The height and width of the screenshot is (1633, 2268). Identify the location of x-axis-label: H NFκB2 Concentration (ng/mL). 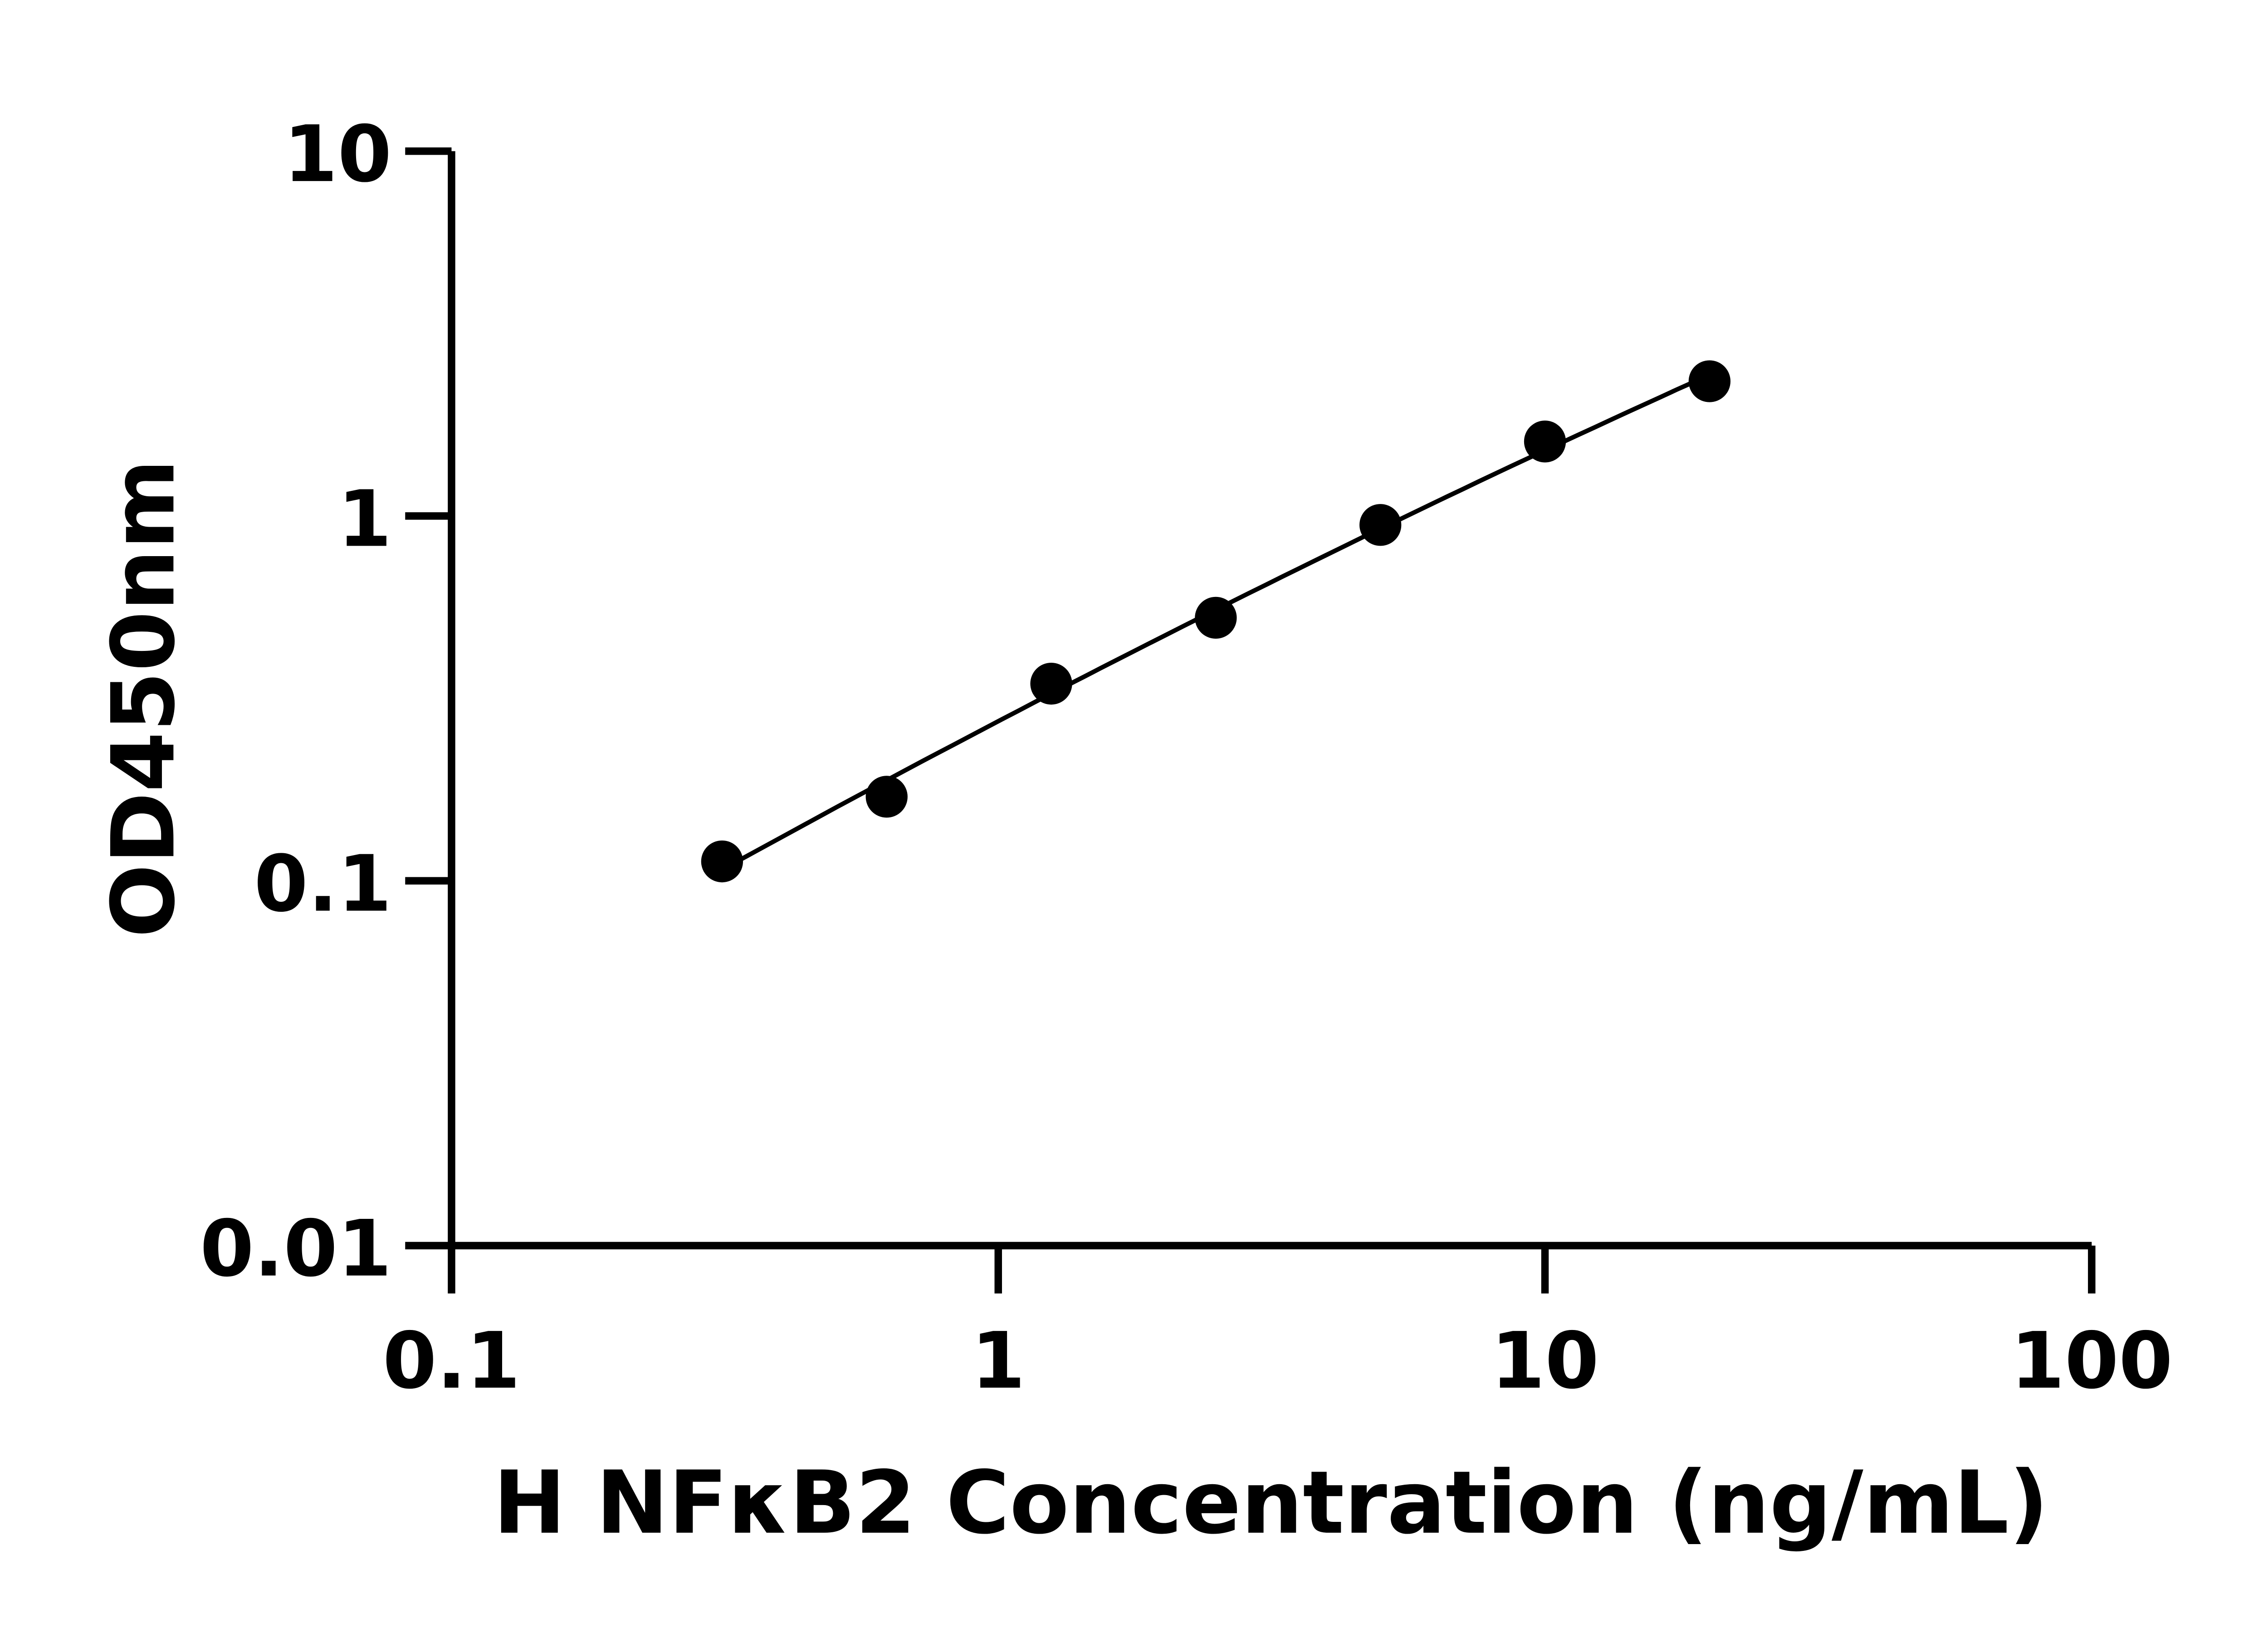
(1270, 1503).